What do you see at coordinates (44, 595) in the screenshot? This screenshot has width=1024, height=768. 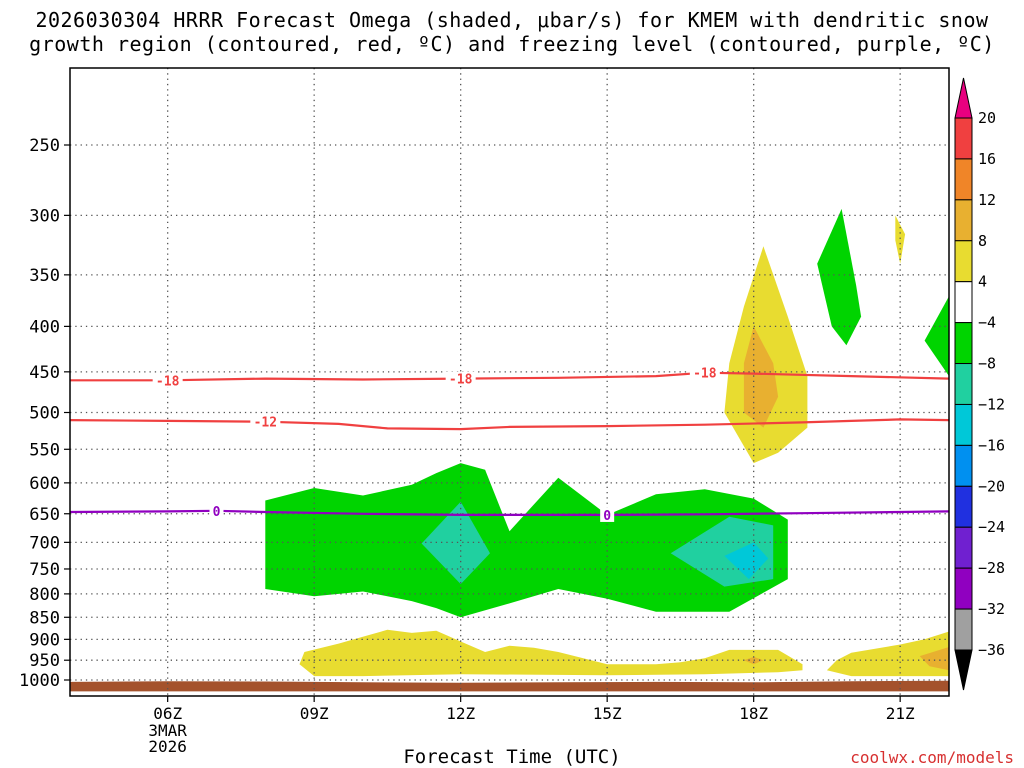 I see `ytick-label-800: 800` at bounding box center [44, 595].